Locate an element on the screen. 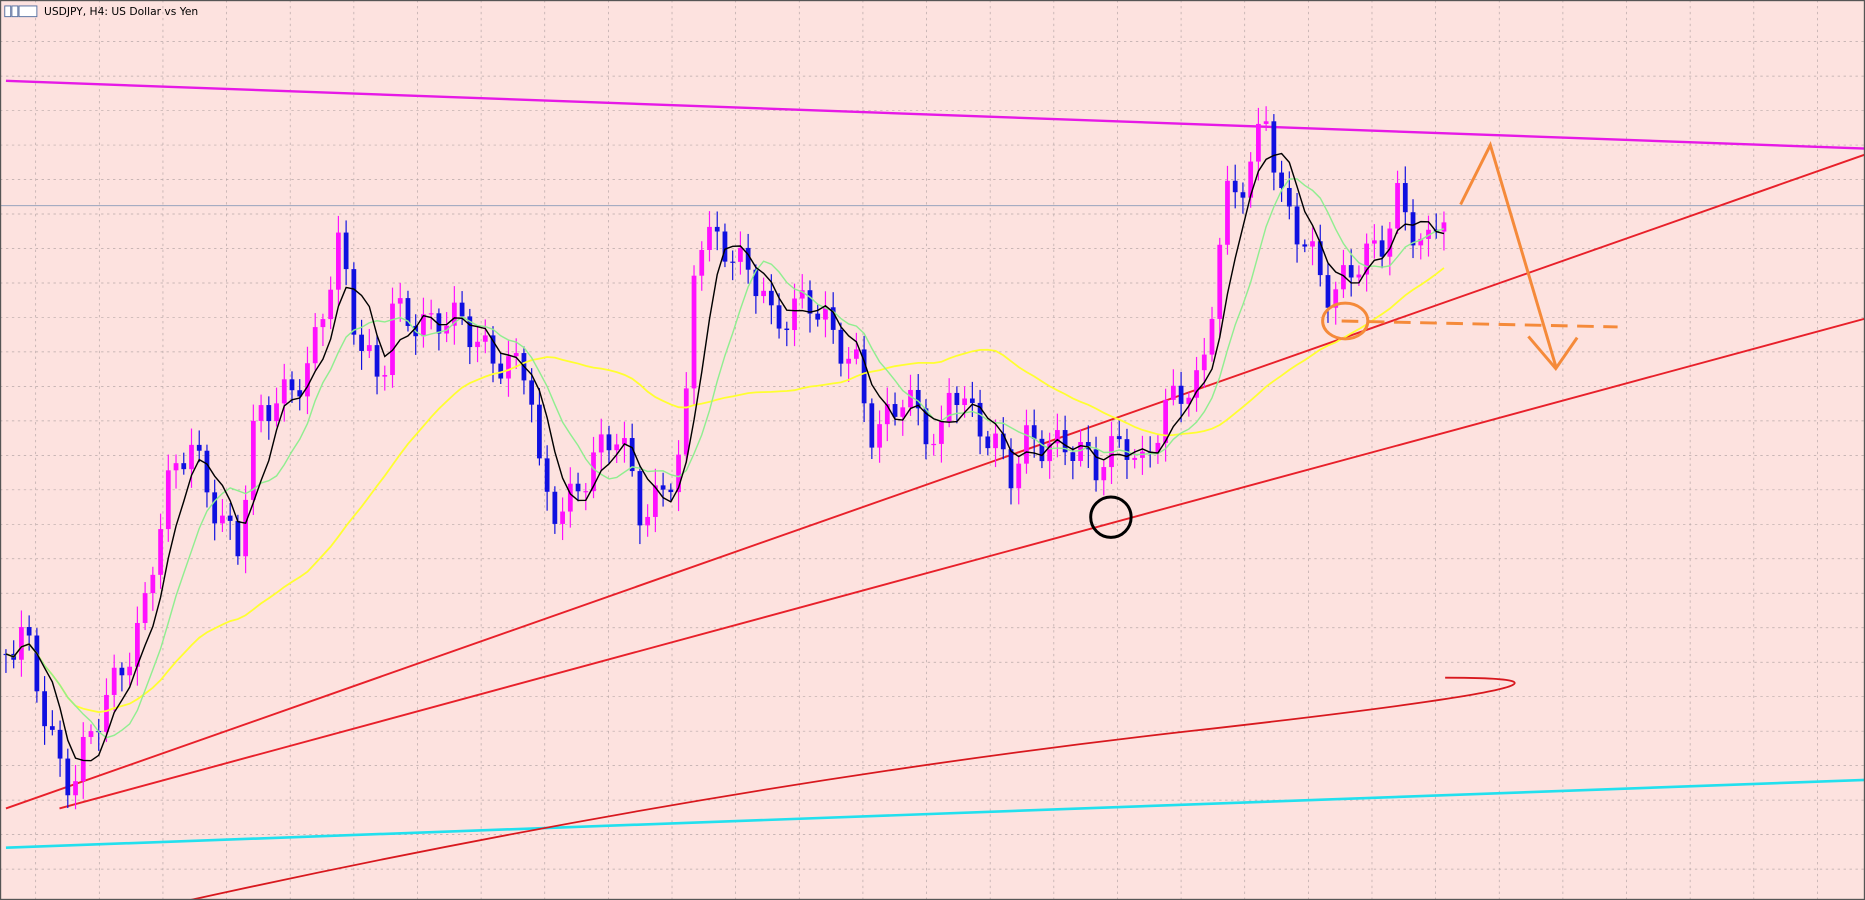 The width and height of the screenshot is (1865, 900). annotation-arrowhead is located at coordinates (1553, 353).